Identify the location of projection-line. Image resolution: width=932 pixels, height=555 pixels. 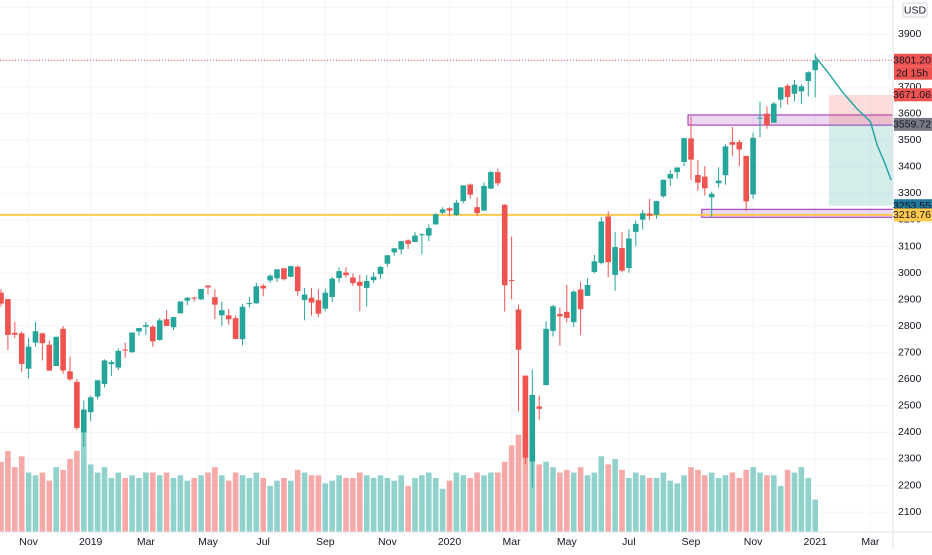
(853, 118).